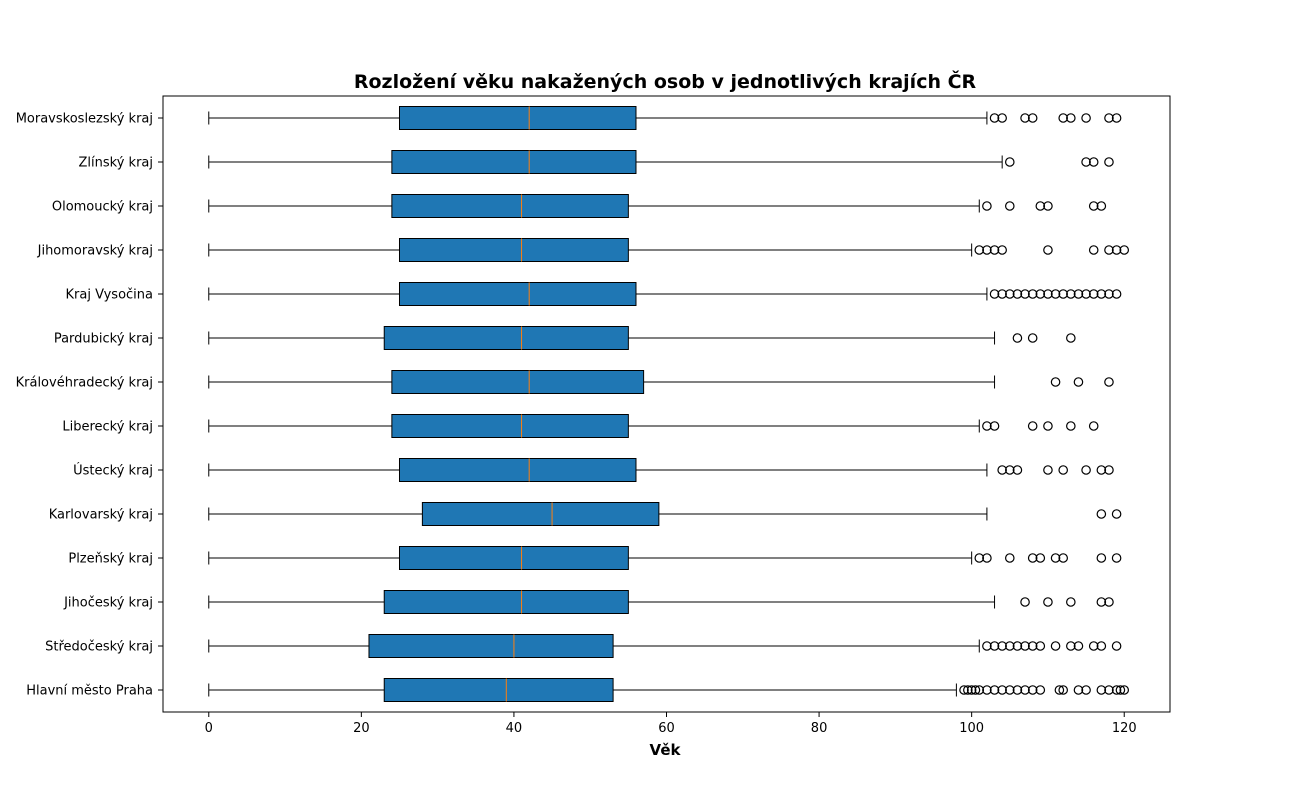 This screenshot has height=805, width=1300. Describe the element at coordinates (514, 728) in the screenshot. I see `x-tick-label: 40` at that location.